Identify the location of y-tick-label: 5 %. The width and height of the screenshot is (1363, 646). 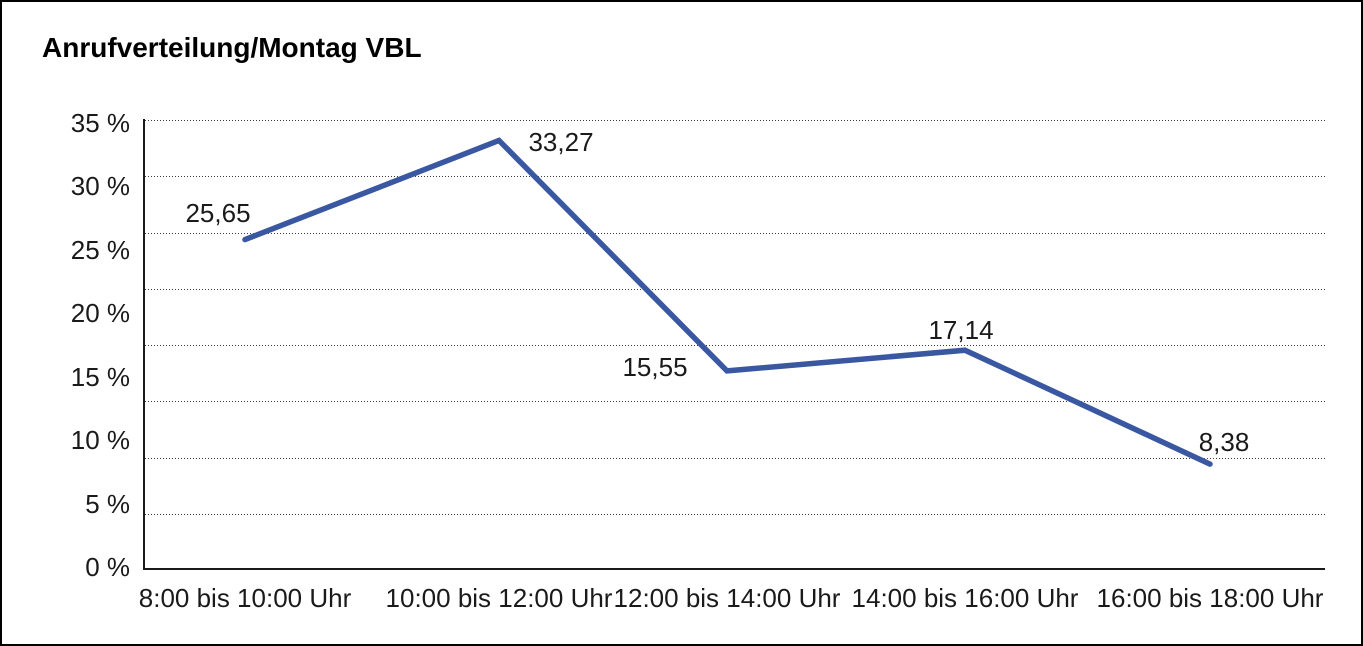
(107, 503).